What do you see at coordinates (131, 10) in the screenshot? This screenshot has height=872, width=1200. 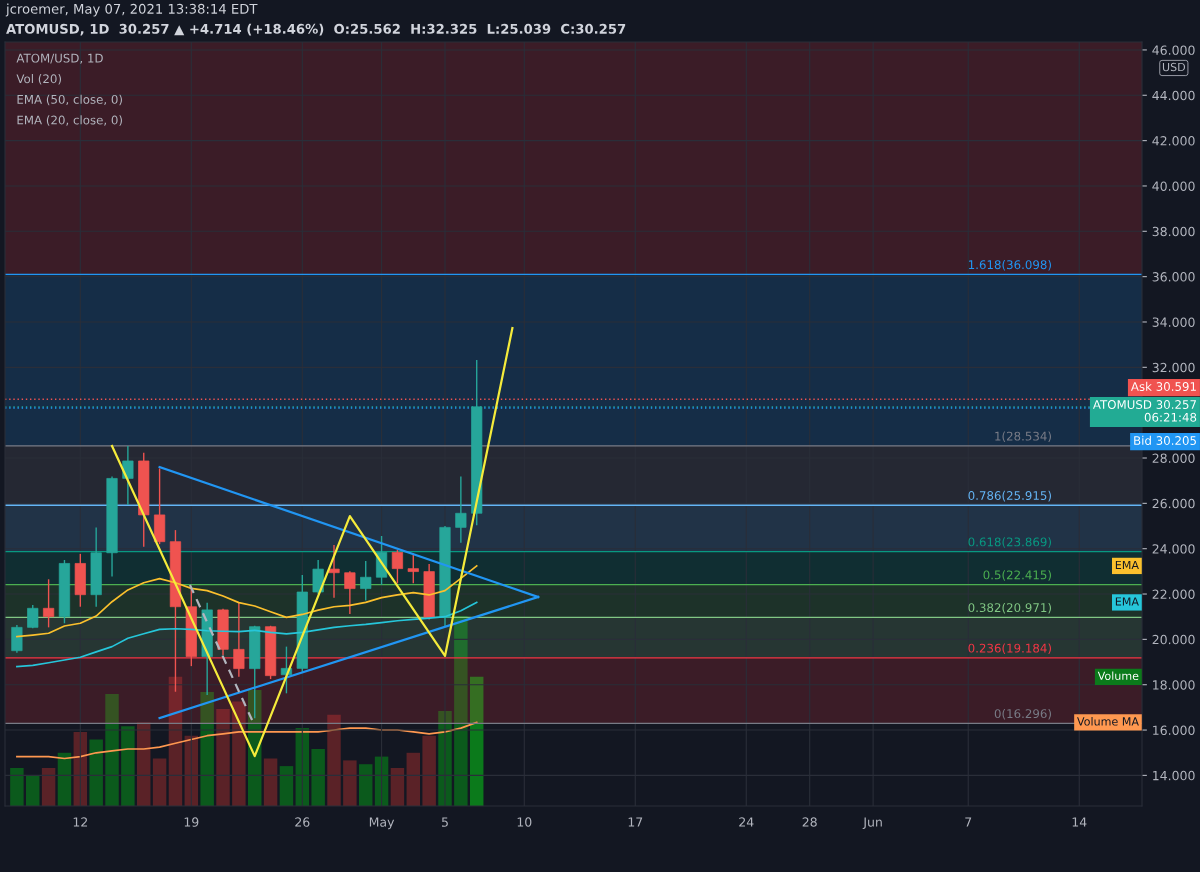 I see `text: jcroemer, May 07, 2021 13:38:14 EDT` at bounding box center [131, 10].